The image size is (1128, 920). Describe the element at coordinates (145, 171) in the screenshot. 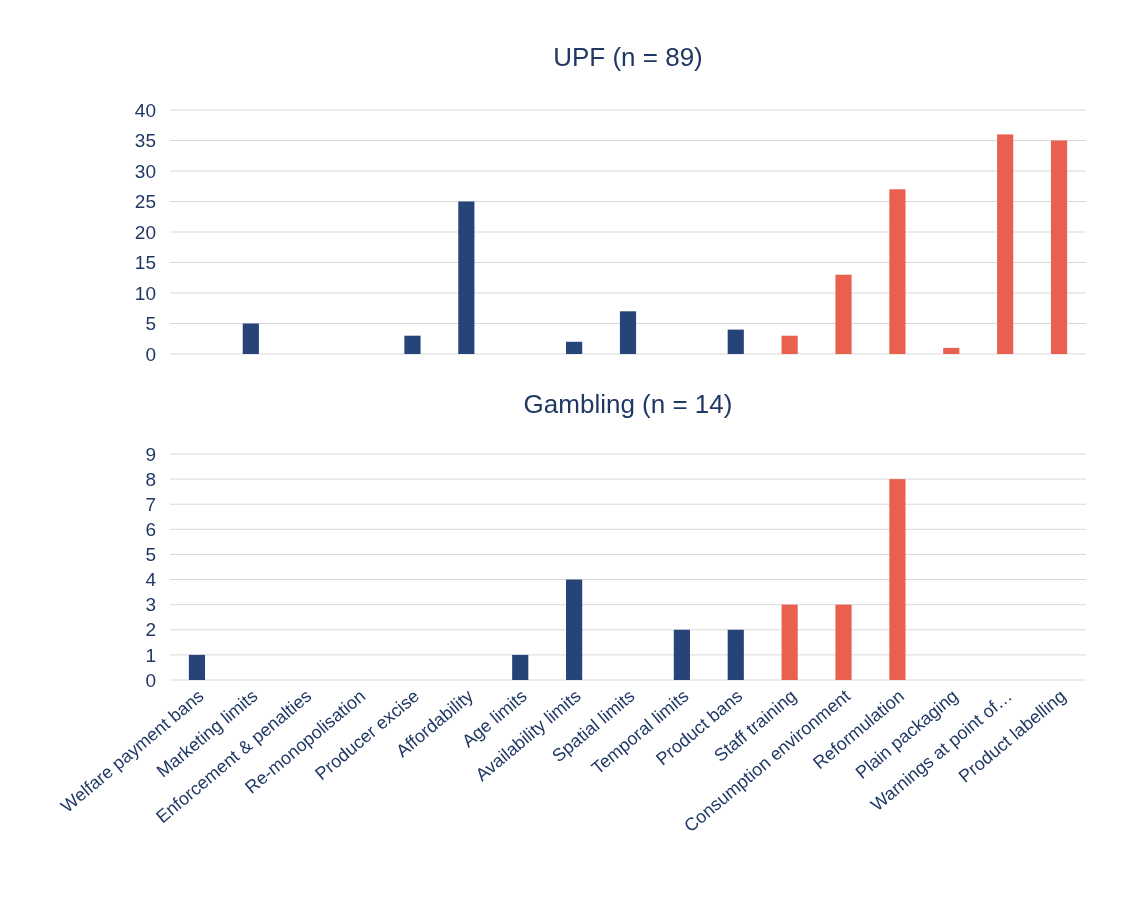

I see `y-tick-label: 30` at that location.